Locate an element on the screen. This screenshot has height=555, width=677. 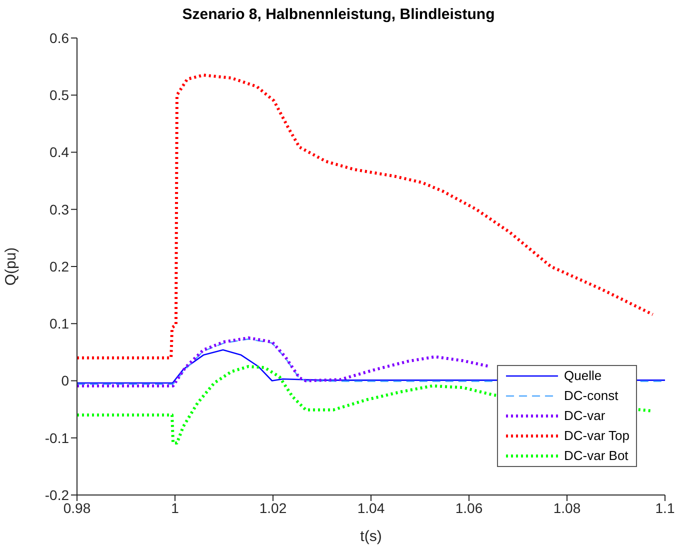
y-tick-label: -0.1 is located at coordinates (57, 438).